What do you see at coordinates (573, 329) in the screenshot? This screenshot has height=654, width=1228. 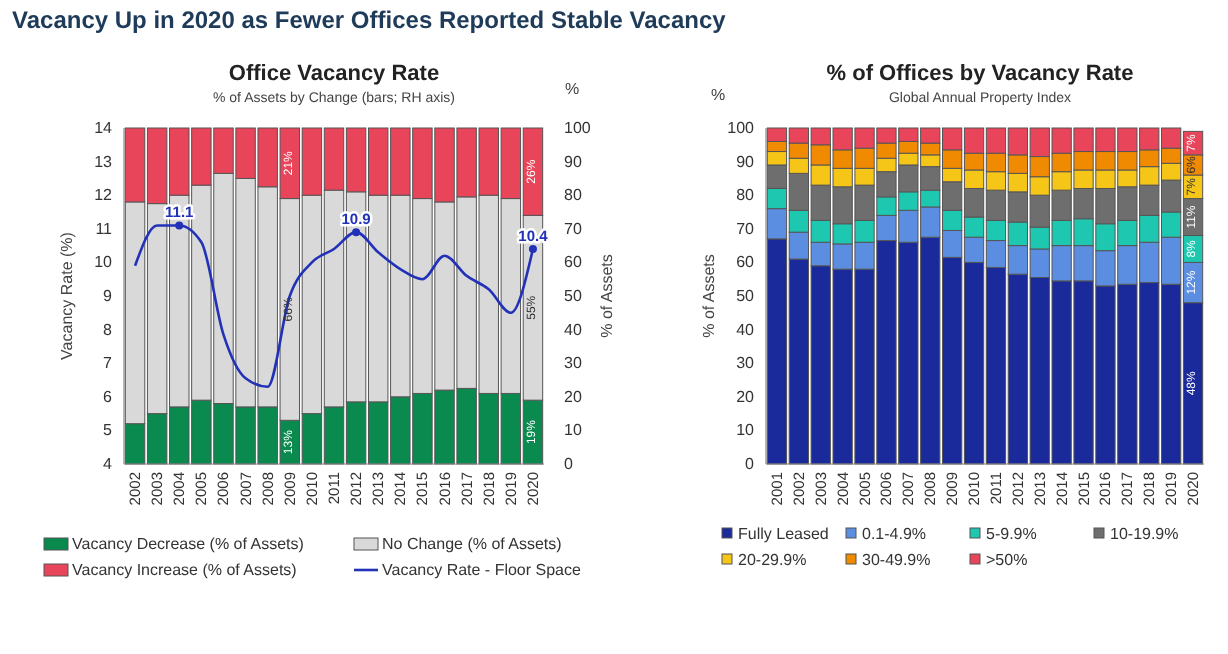 I see `y2-tick-label: 40` at bounding box center [573, 329].